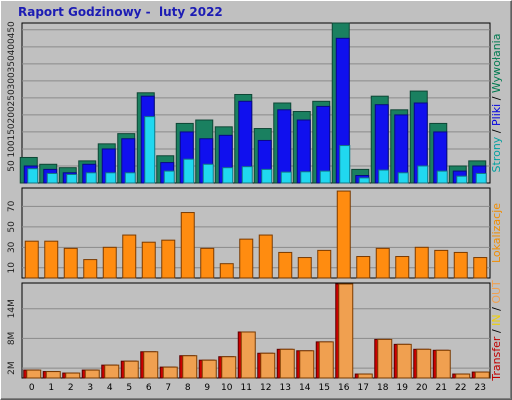  Describe the element at coordinates (496, 115) in the screenshot. I see `side-label-part: Pliki` at that location.